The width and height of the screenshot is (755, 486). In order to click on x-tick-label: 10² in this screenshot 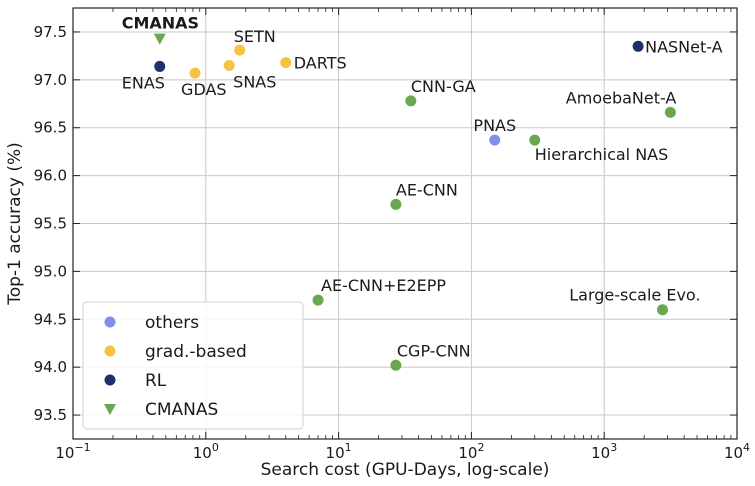, I will do `click(471, 451)`.